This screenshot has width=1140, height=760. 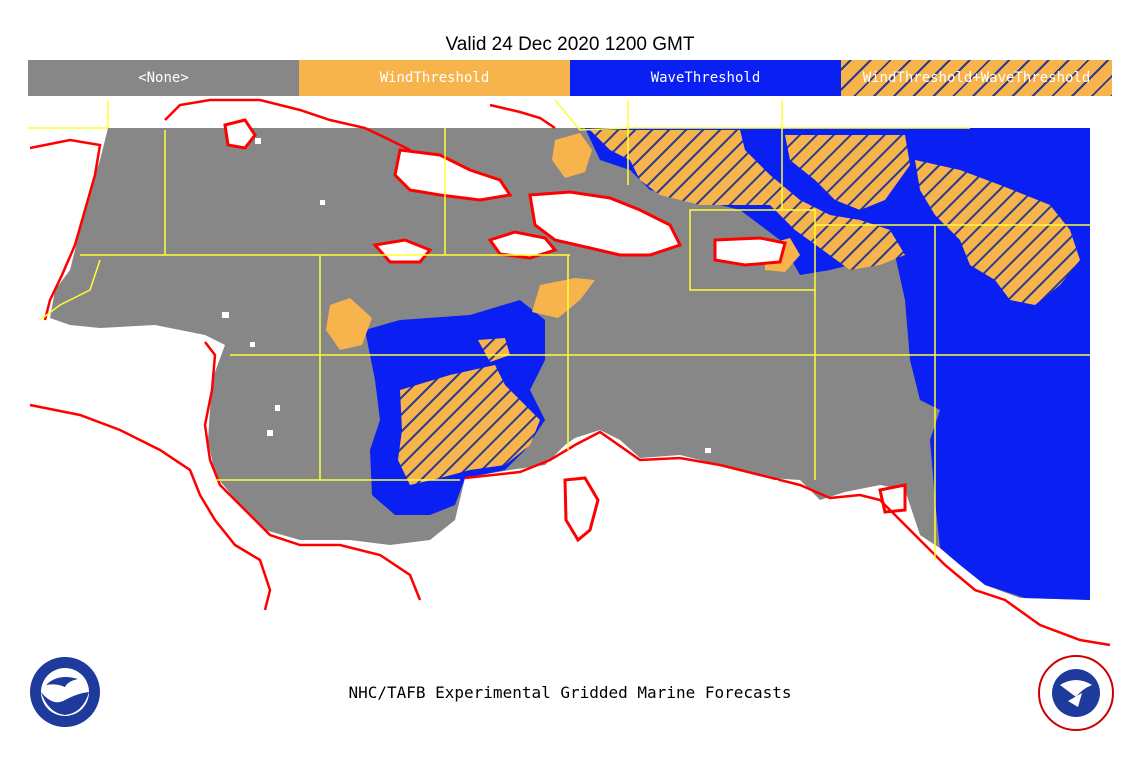 What do you see at coordinates (522, 245) in the screenshot?
I see `island-jamaica` at bounding box center [522, 245].